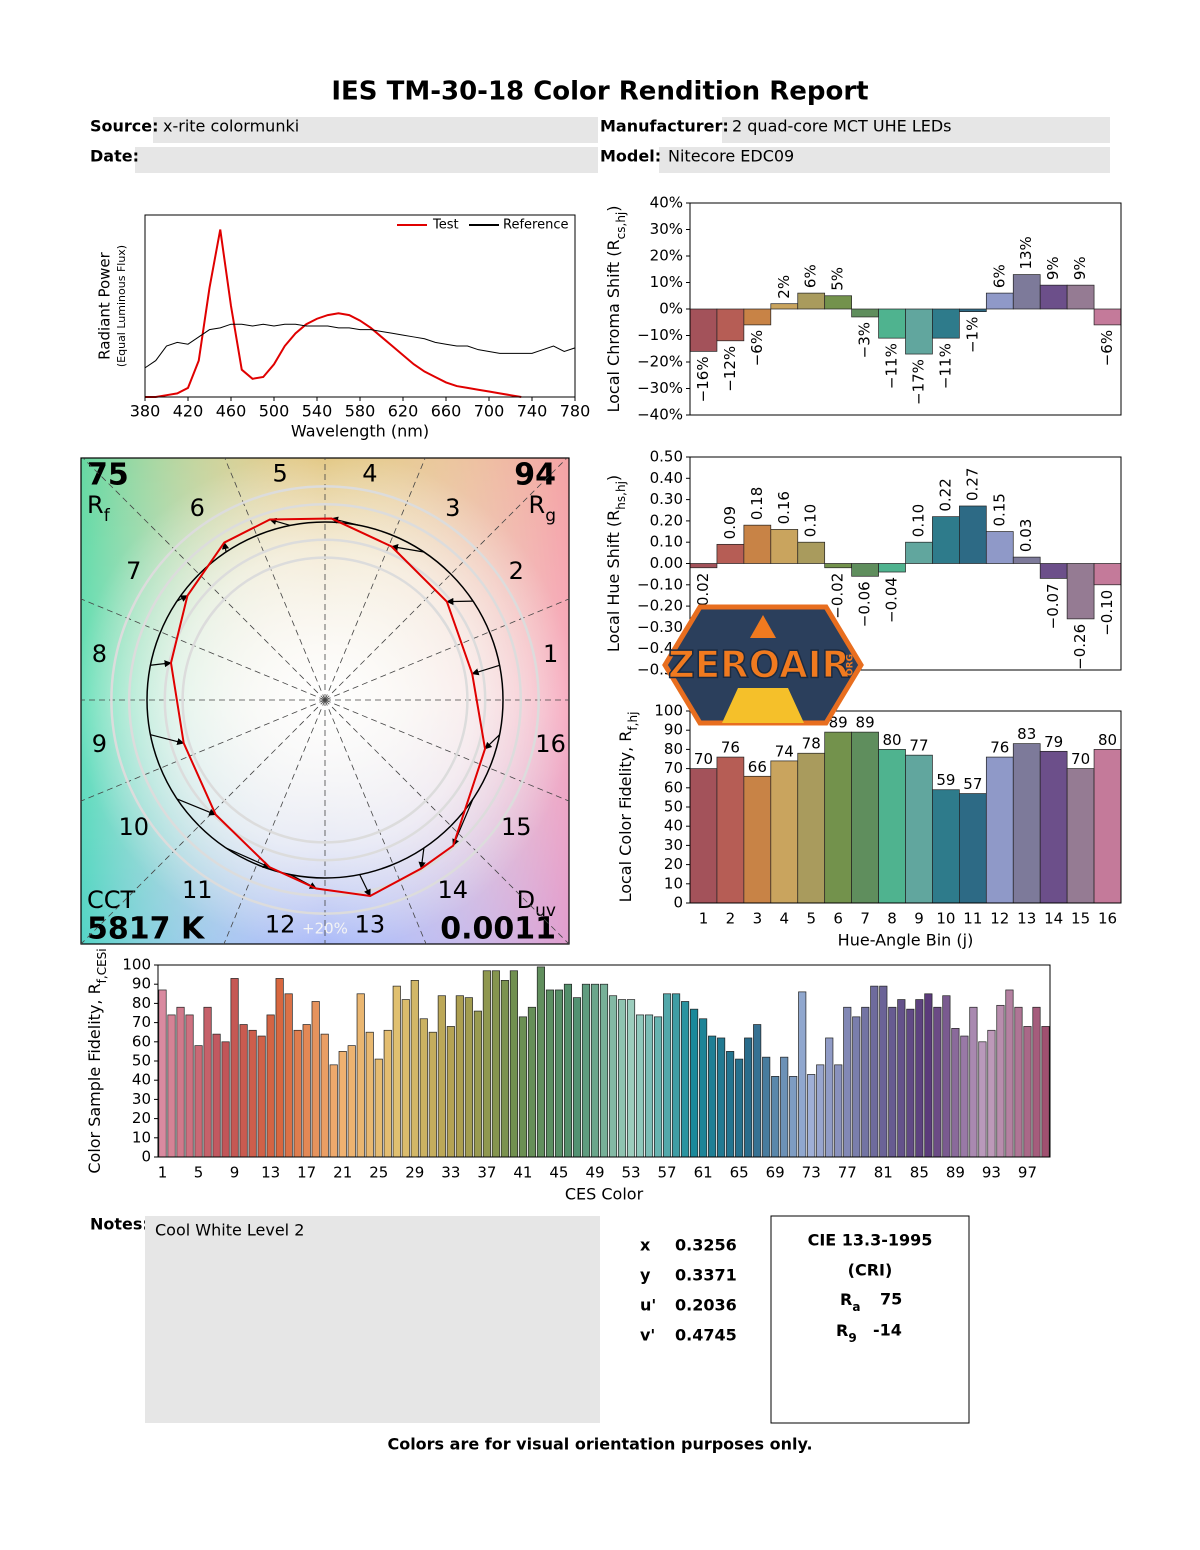 The width and height of the screenshot is (1200, 1550). What do you see at coordinates (865, 919) in the screenshot?
I see `x-tick-label: 7` at bounding box center [865, 919].